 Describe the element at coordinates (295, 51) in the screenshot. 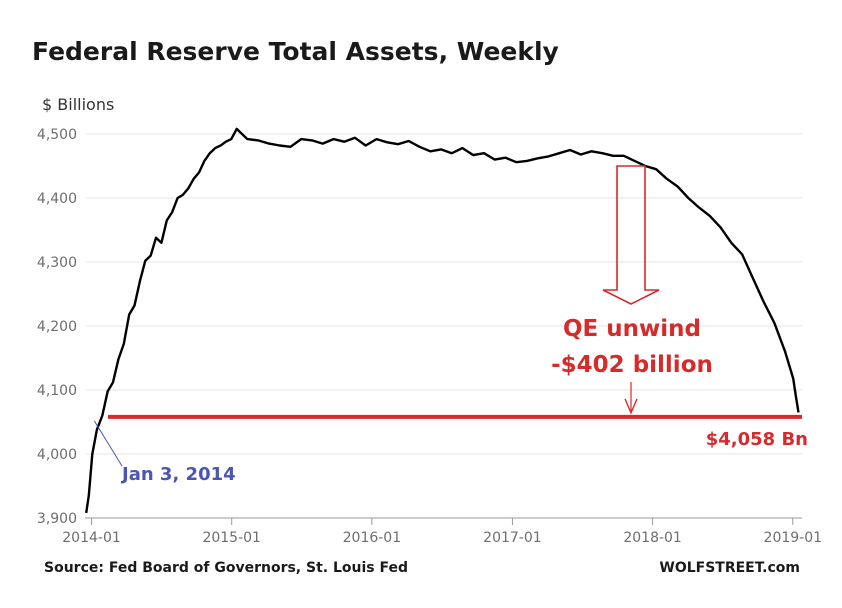

I see `chart-title: Federal Reserve Total Assets, Weekly` at that location.